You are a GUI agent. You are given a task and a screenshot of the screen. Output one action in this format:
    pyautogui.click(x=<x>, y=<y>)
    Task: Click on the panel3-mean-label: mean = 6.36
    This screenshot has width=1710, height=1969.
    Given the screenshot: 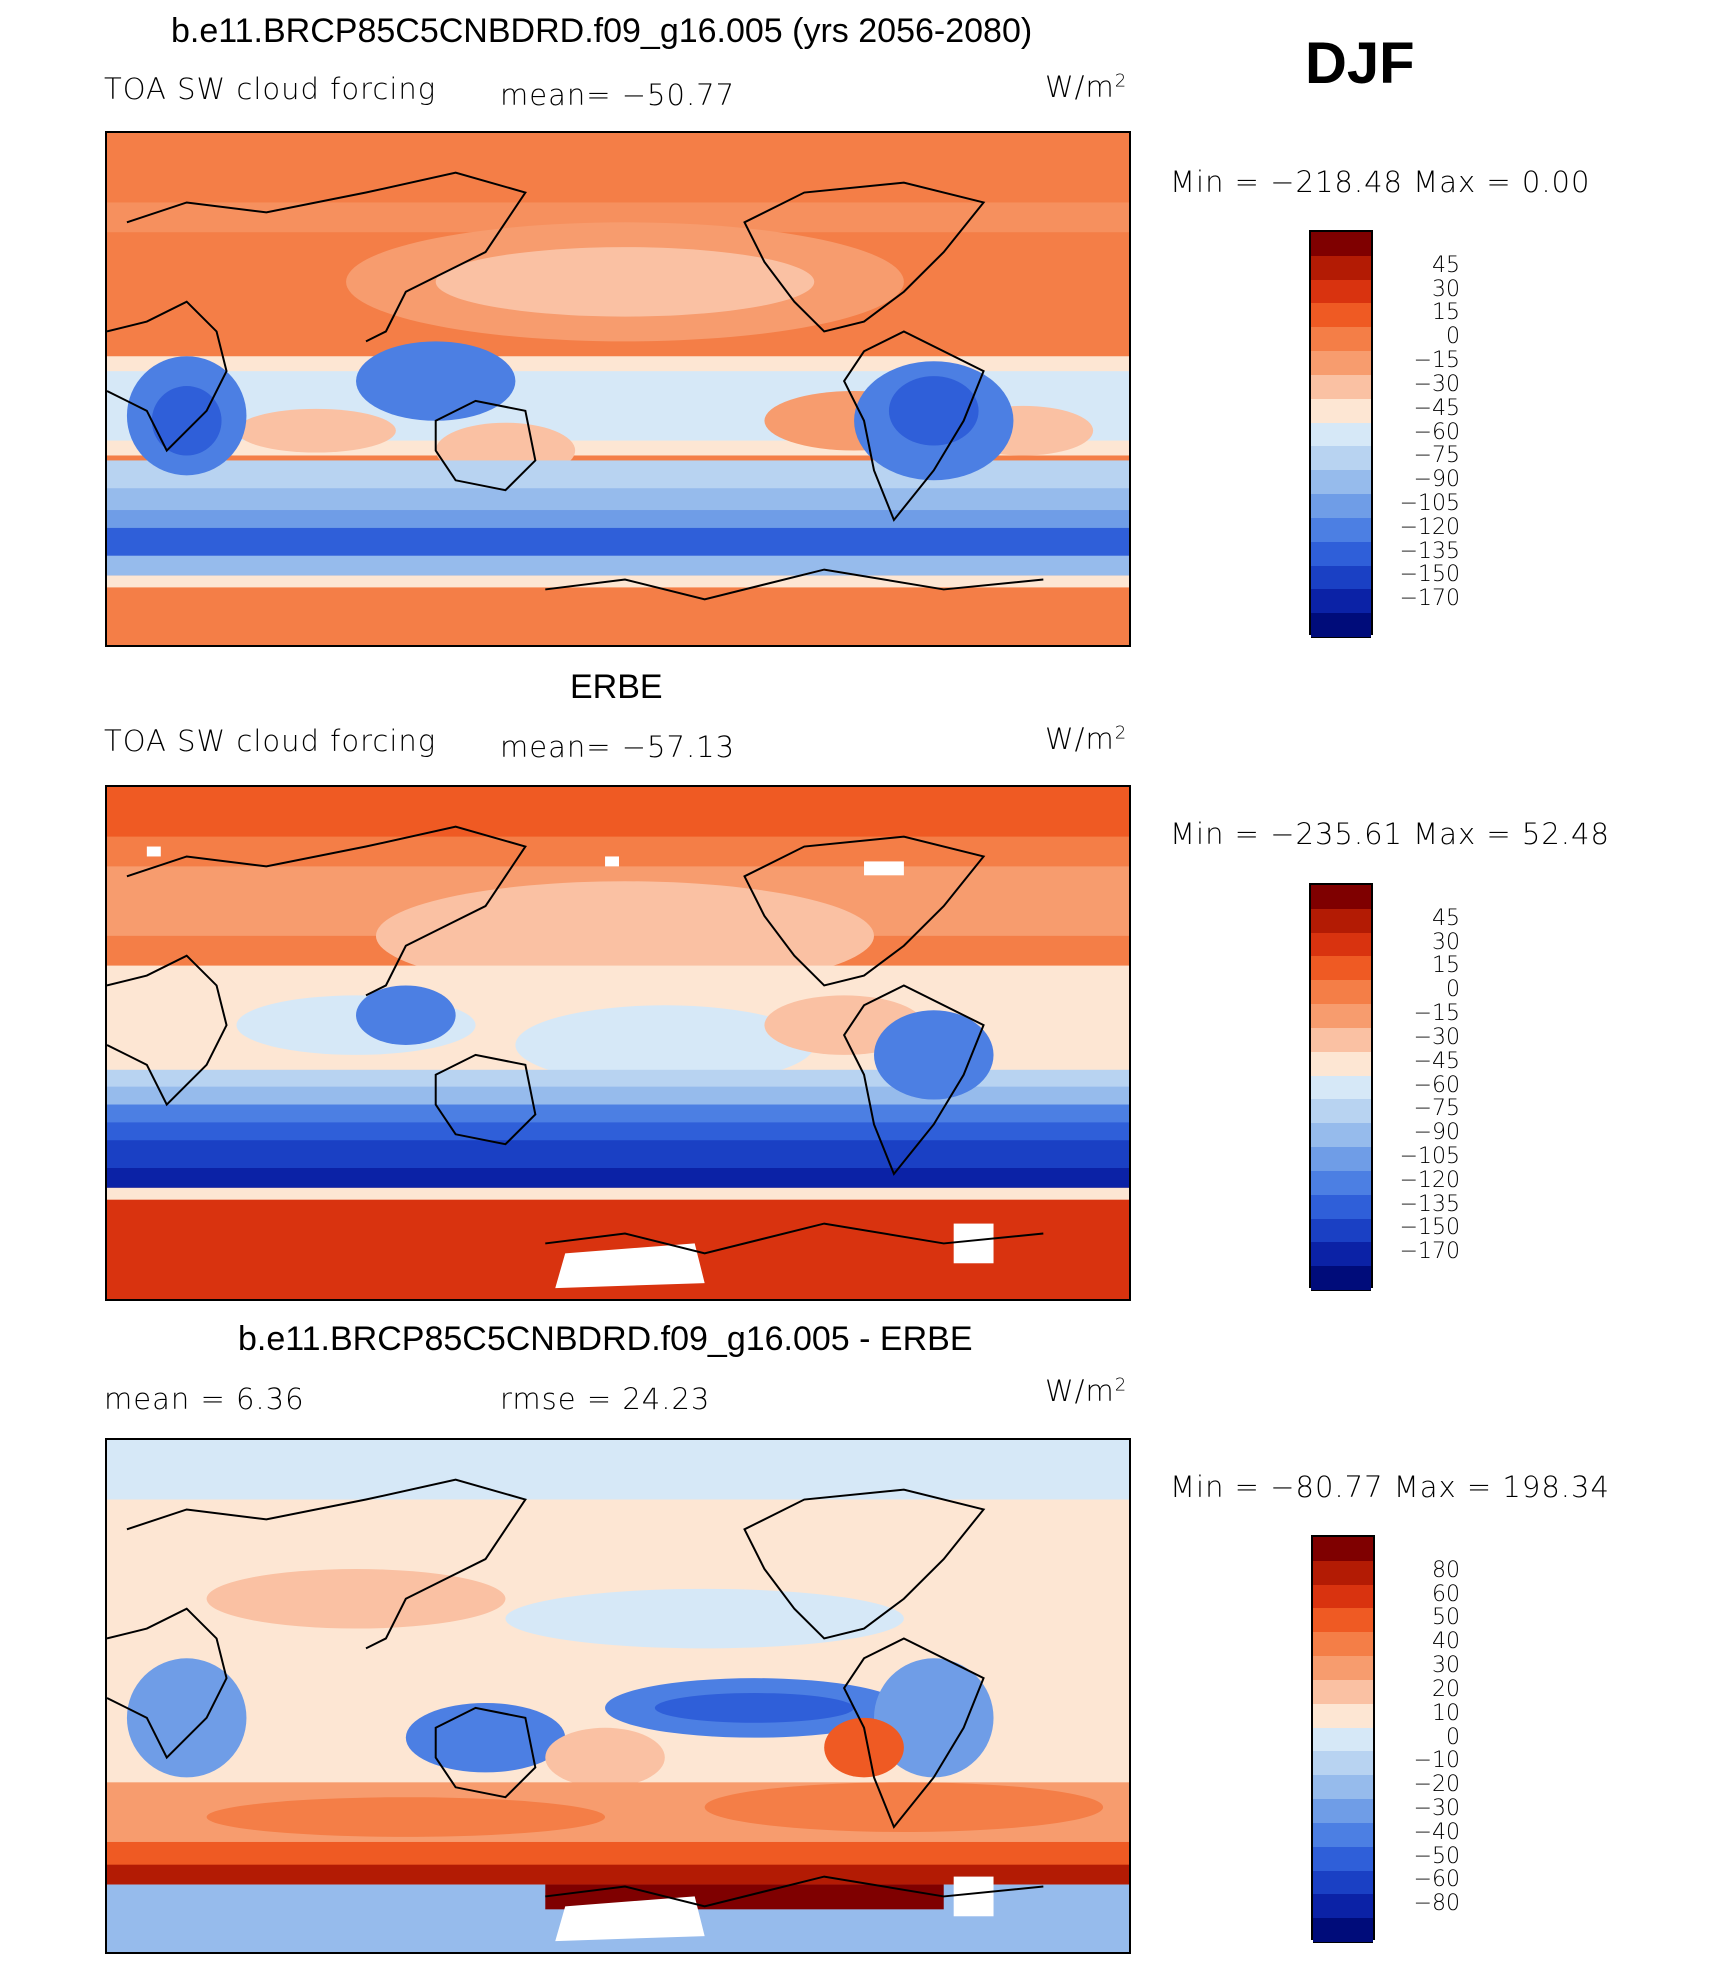 What is the action you would take?
    pyautogui.click(x=204, y=1399)
    